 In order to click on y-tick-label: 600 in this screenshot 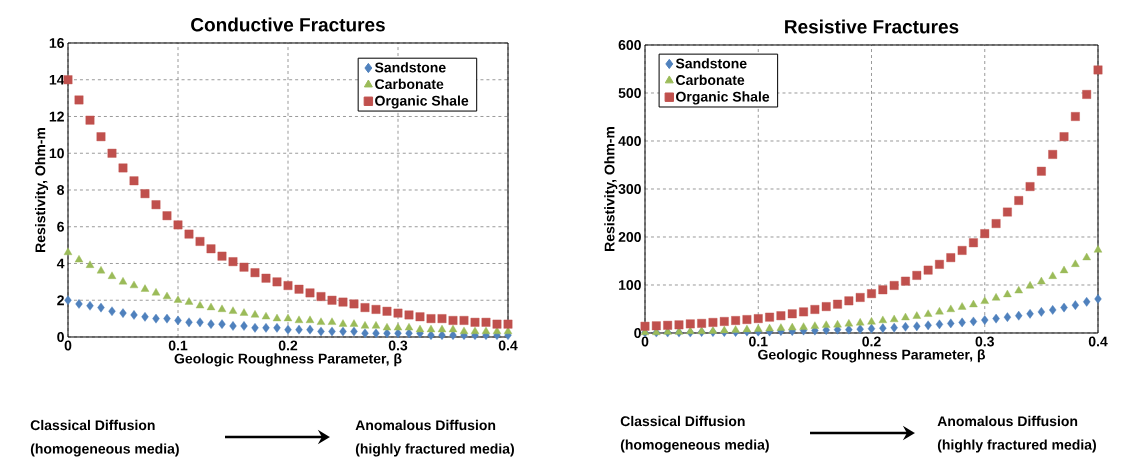, I will do `click(629, 45)`.